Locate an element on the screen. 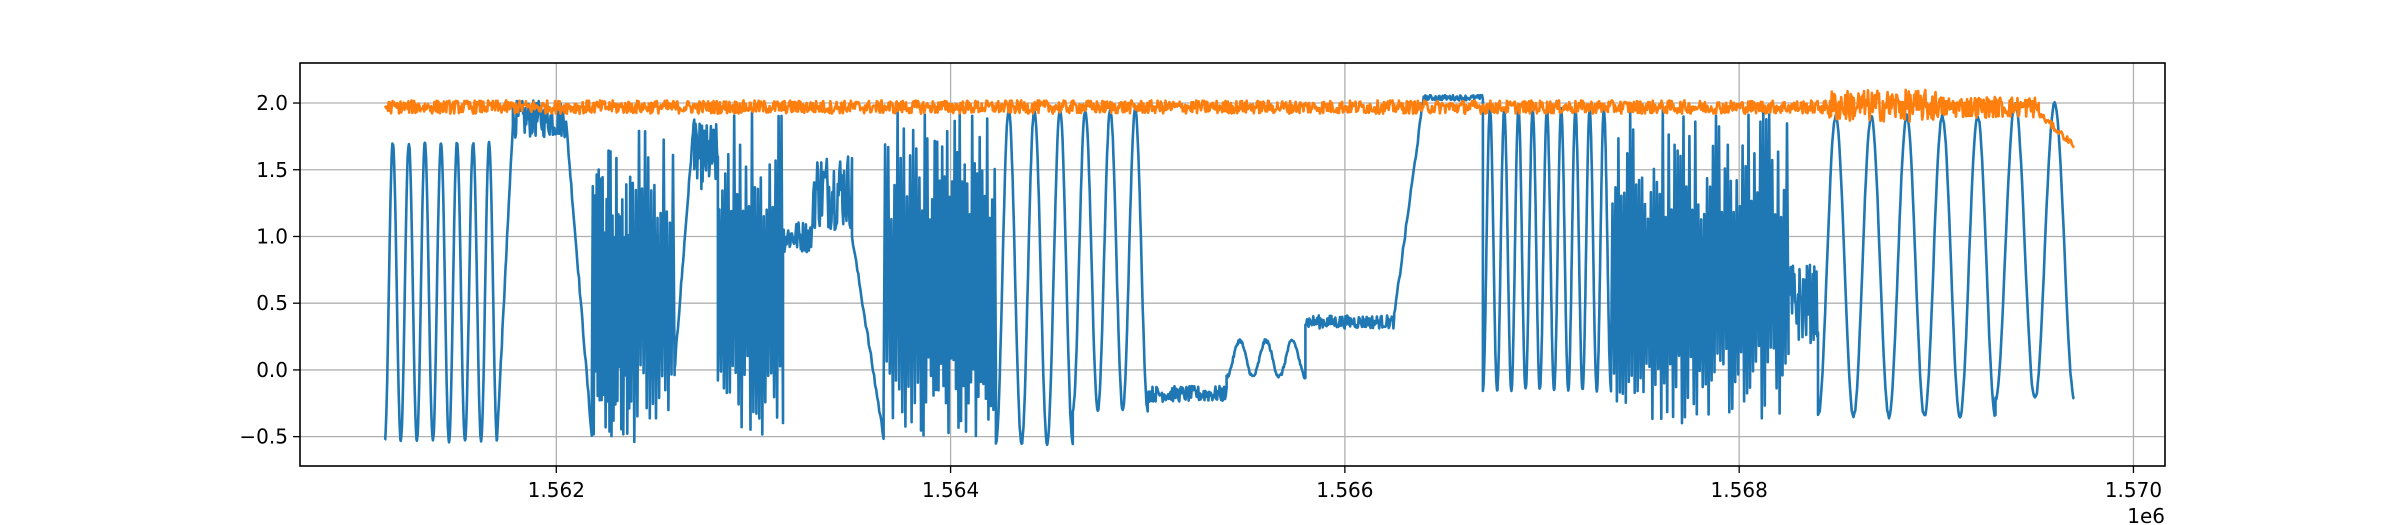 The image size is (2400, 525). series-2-line is located at coordinates (1229, 118).